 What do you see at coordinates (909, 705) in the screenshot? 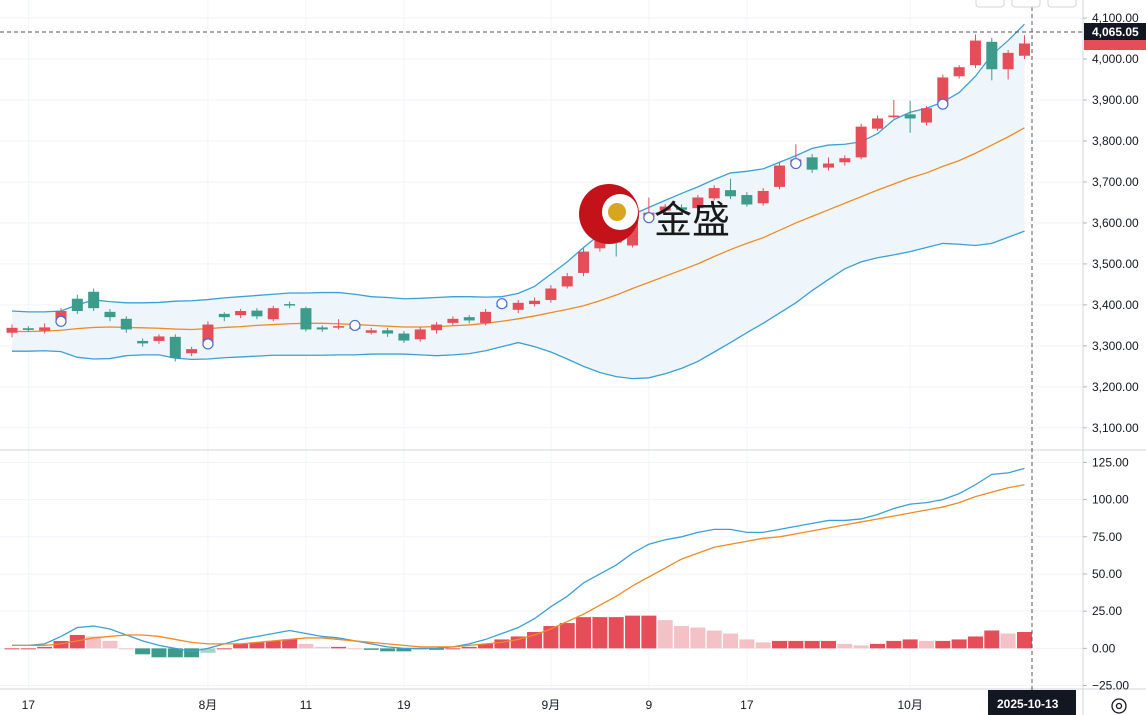
I see `time-tick-label: 10月` at bounding box center [909, 705].